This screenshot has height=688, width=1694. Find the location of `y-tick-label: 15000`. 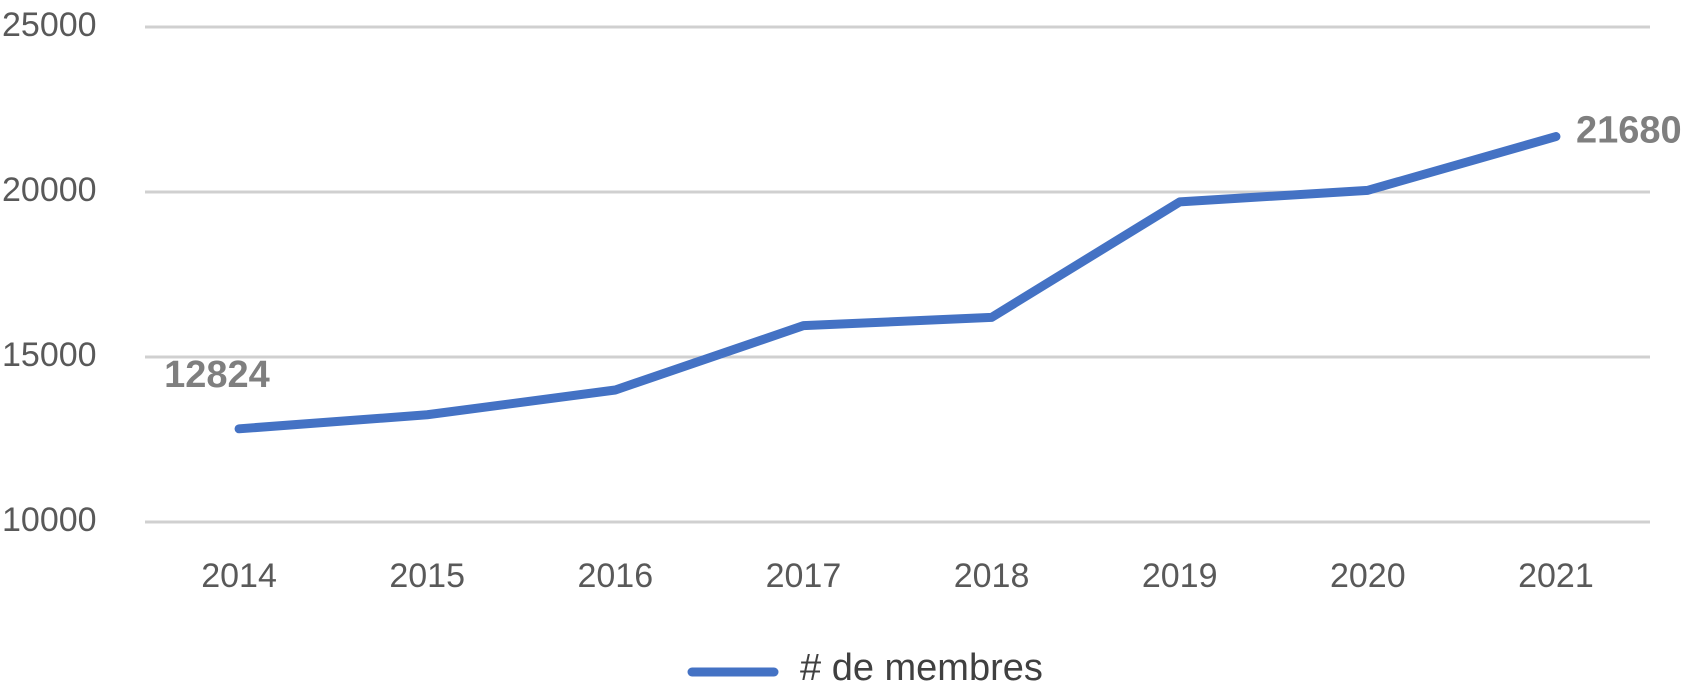

y-tick-label: 15000 is located at coordinates (49, 355).